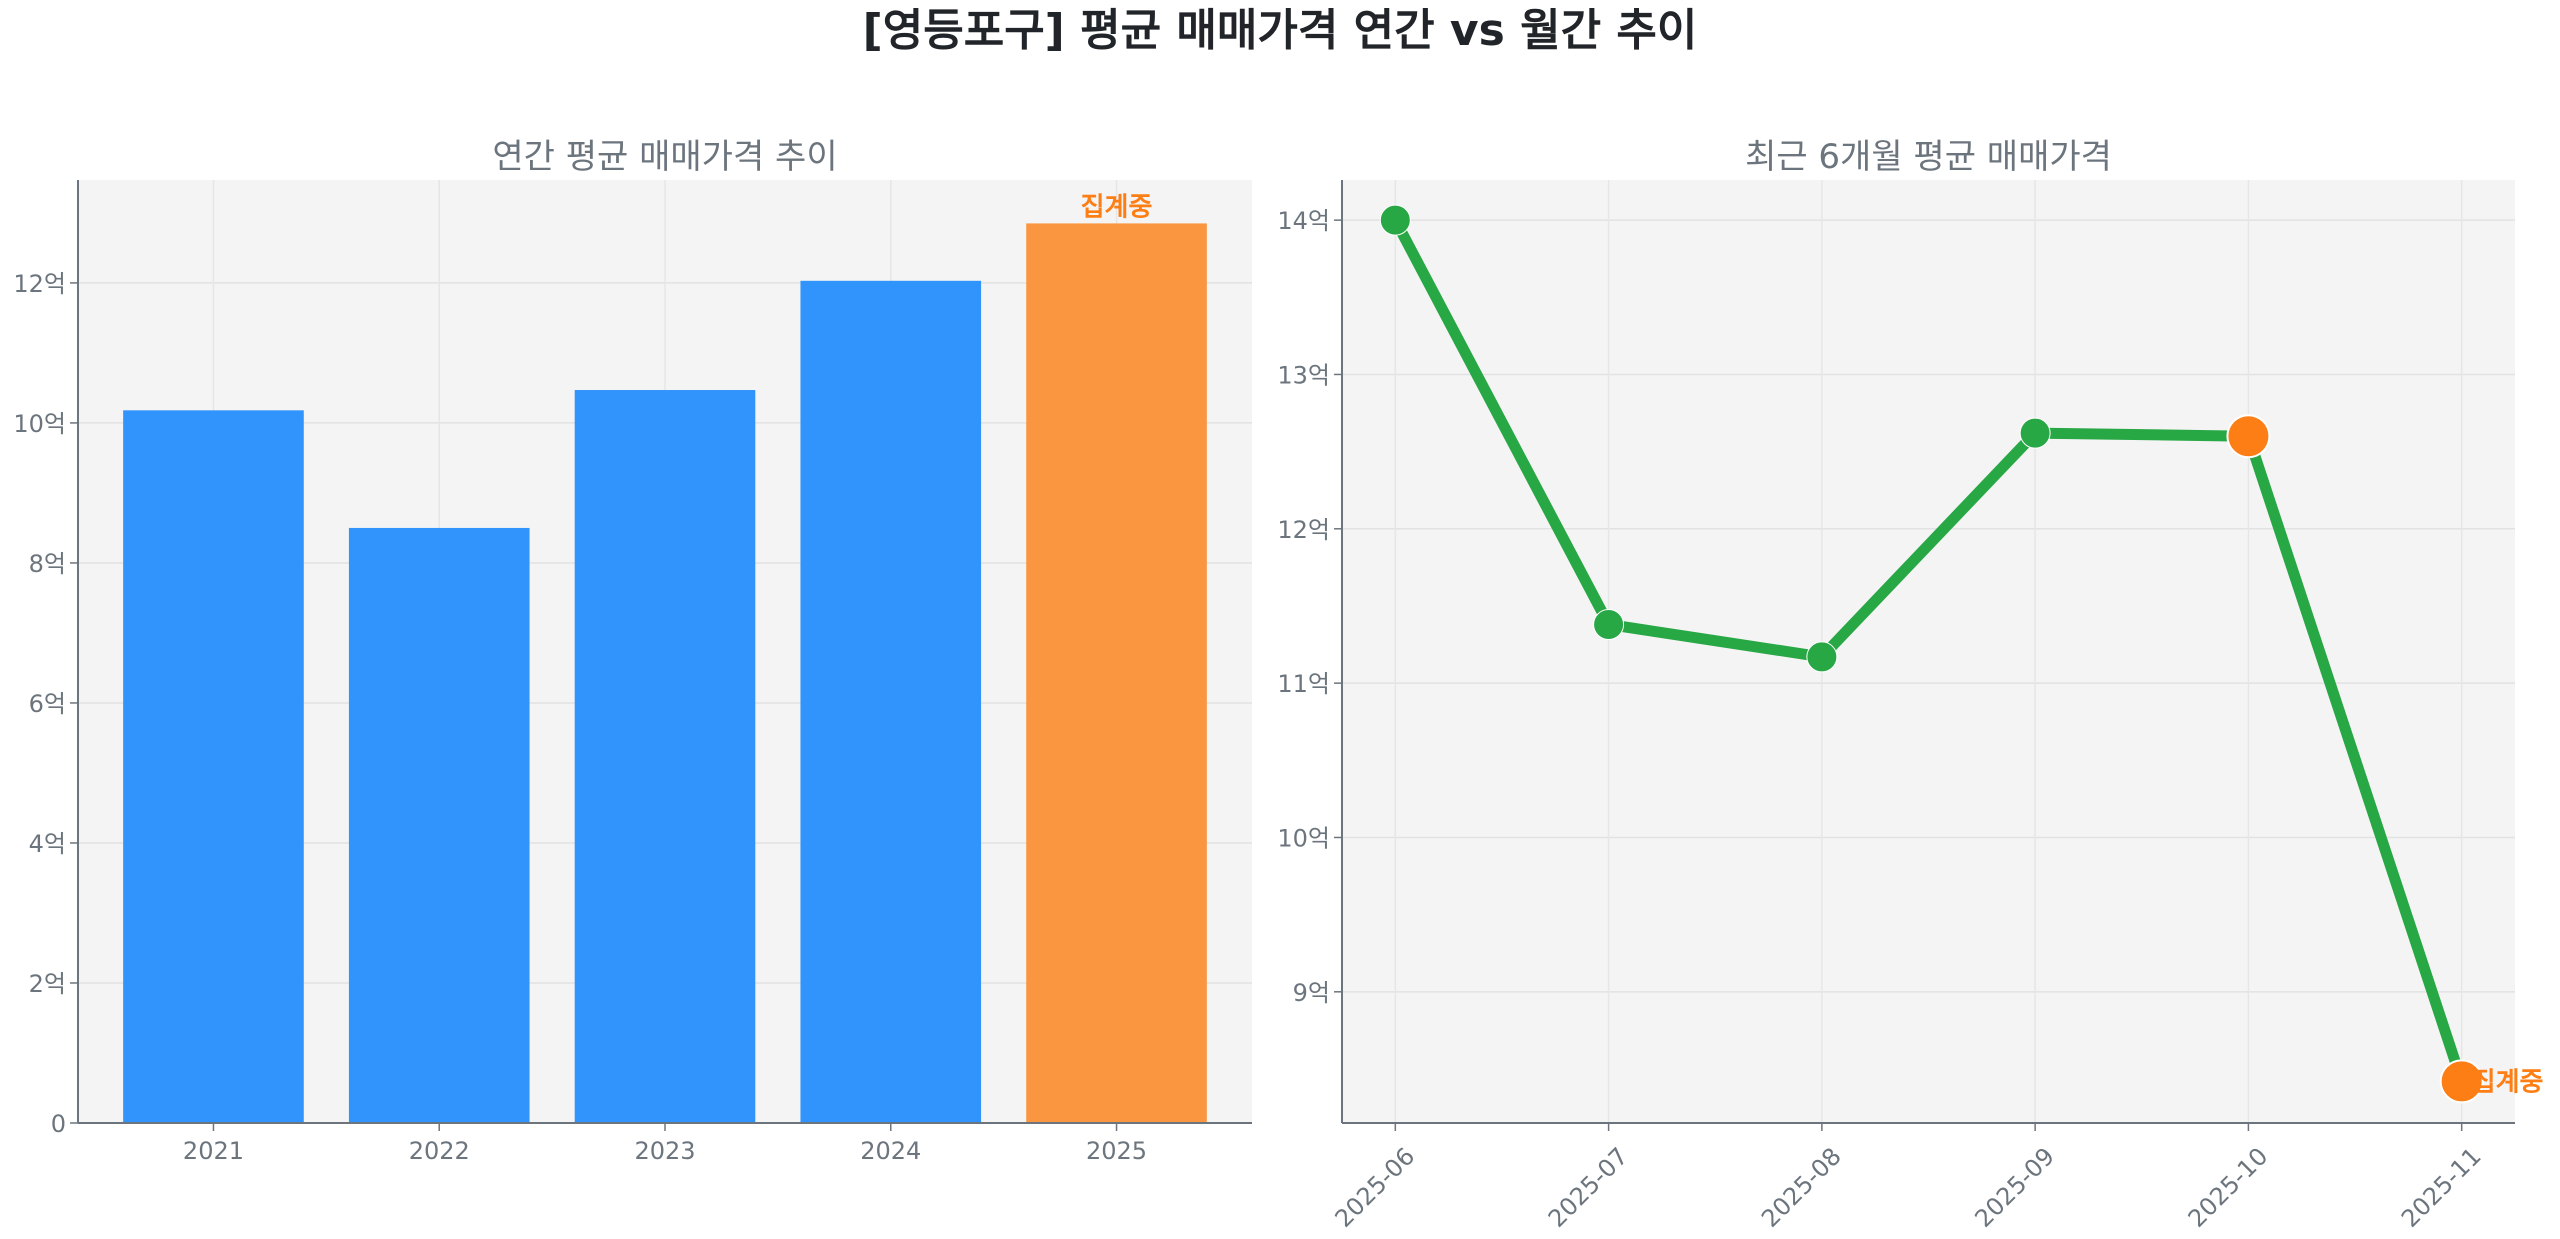 The height and width of the screenshot is (1239, 2560). Describe the element at coordinates (664, 157) in the screenshot. I see `chart-title: 연간 평균 매매가격 추이` at that location.